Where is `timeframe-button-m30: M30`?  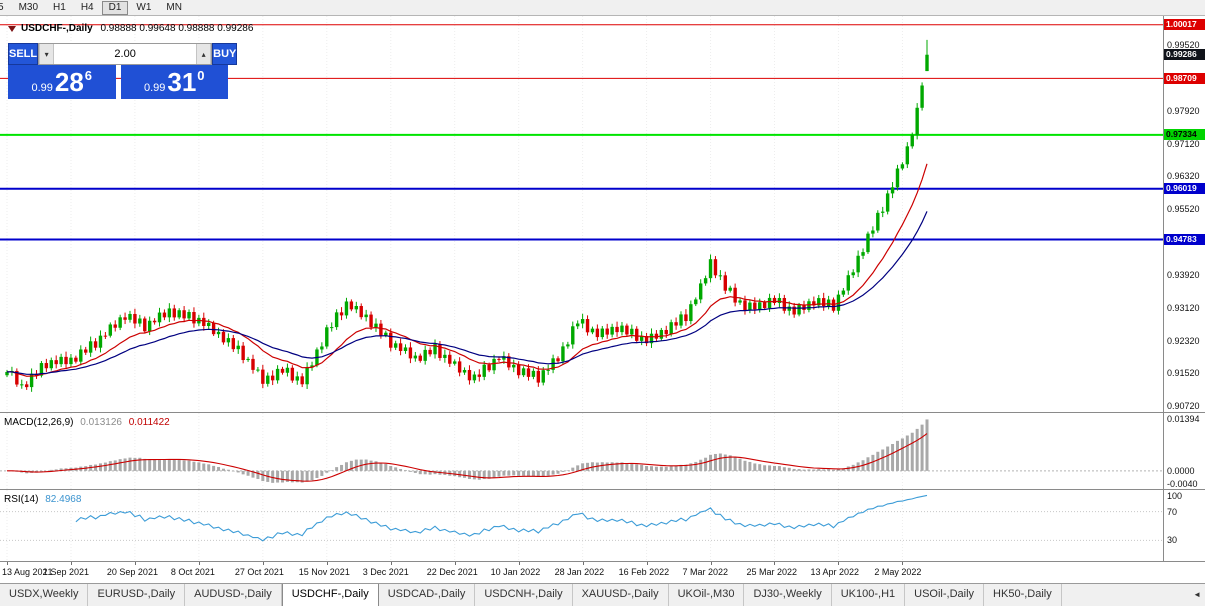 timeframe-button-m30: M30 is located at coordinates (28, 8).